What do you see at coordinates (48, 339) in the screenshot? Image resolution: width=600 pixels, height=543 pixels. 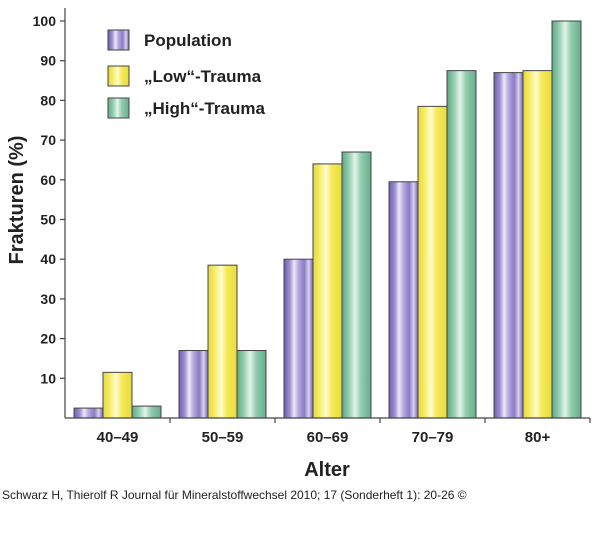 I see `y-tick-label: 20` at bounding box center [48, 339].